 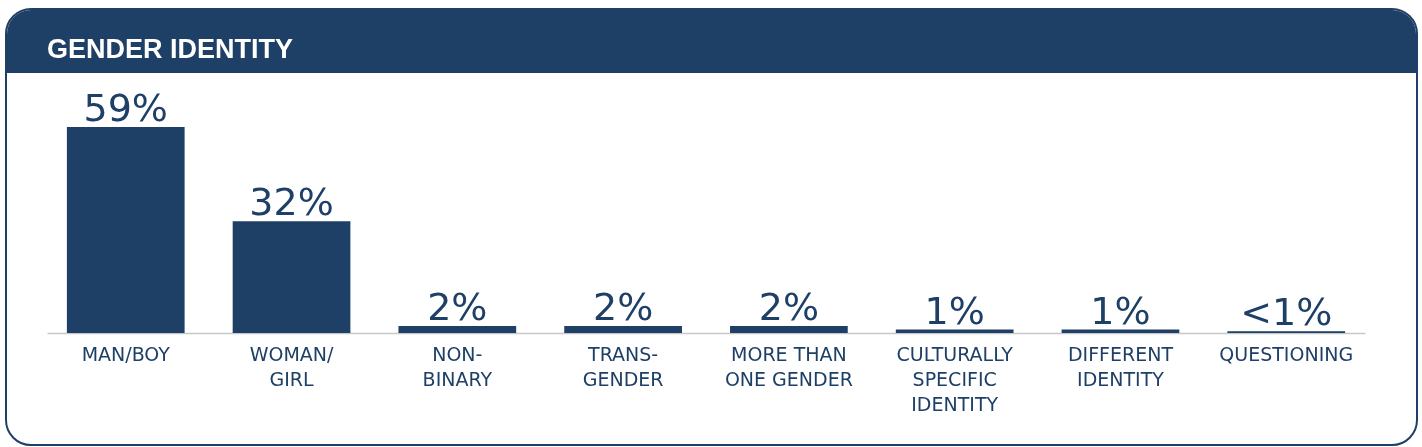 What do you see at coordinates (125, 108) in the screenshot?
I see `data-label: 59%` at bounding box center [125, 108].